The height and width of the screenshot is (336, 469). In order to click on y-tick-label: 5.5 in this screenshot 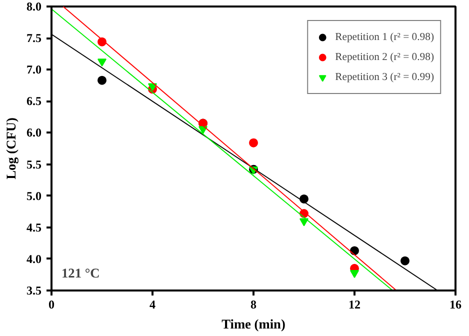, I will do `click(34, 164)`.